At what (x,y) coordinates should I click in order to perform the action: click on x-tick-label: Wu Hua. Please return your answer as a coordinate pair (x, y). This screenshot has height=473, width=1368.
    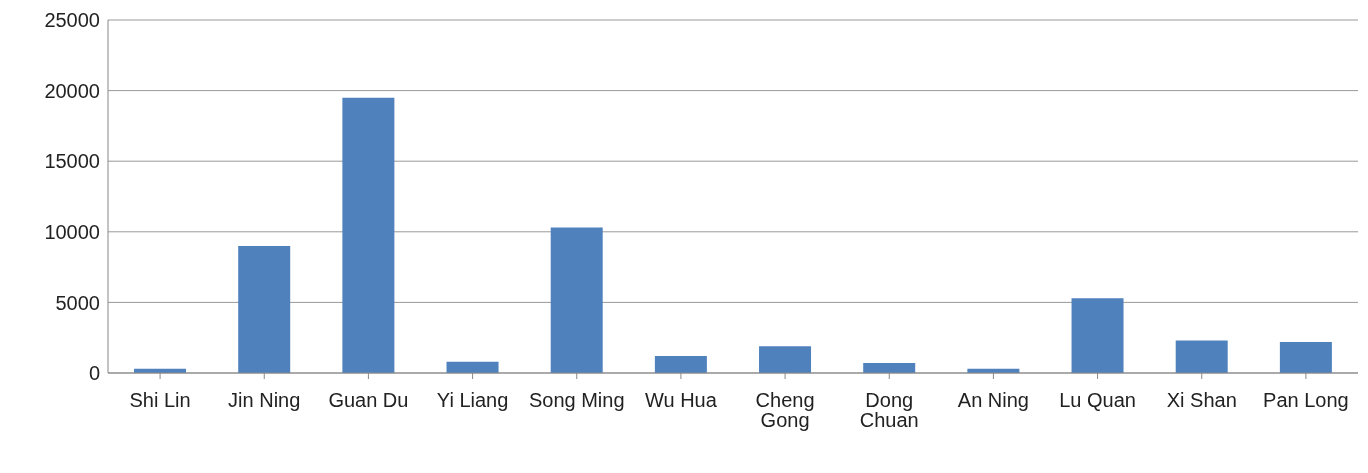
    Looking at the image, I should click on (681, 400).